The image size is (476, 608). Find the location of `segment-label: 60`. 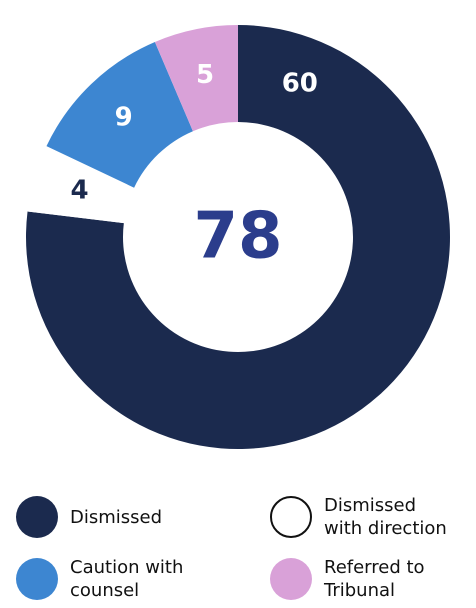

segment-label: 60 is located at coordinates (300, 84).